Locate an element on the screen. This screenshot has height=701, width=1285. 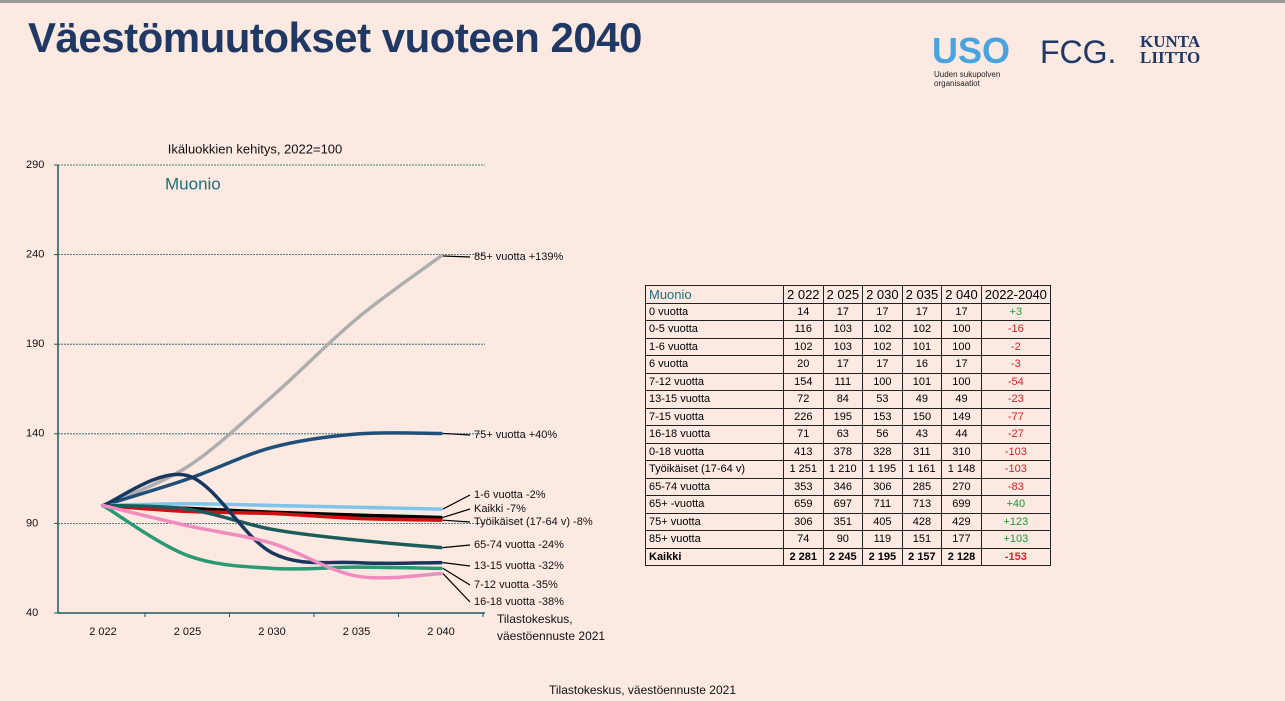
table-cell: 378 is located at coordinates (843, 451).